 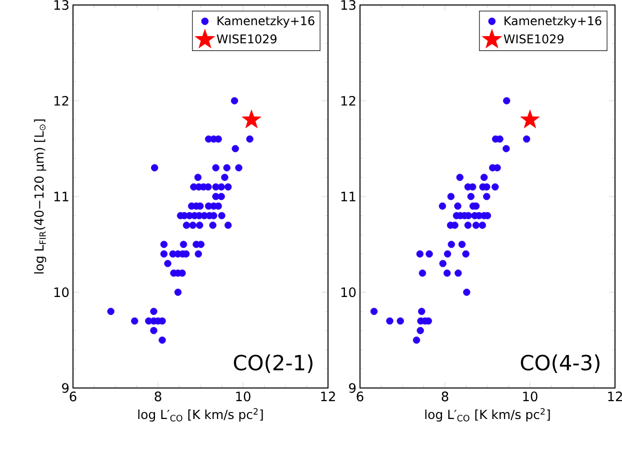 What do you see at coordinates (560, 363) in the screenshot?
I see `annotation: CO(4-3)` at bounding box center [560, 363].